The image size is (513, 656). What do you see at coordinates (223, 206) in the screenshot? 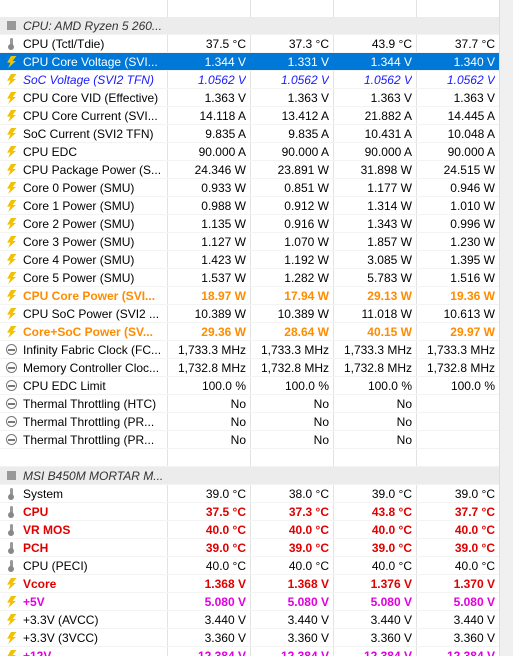
I see `sensor-value: 0.988 W` at bounding box center [223, 206].